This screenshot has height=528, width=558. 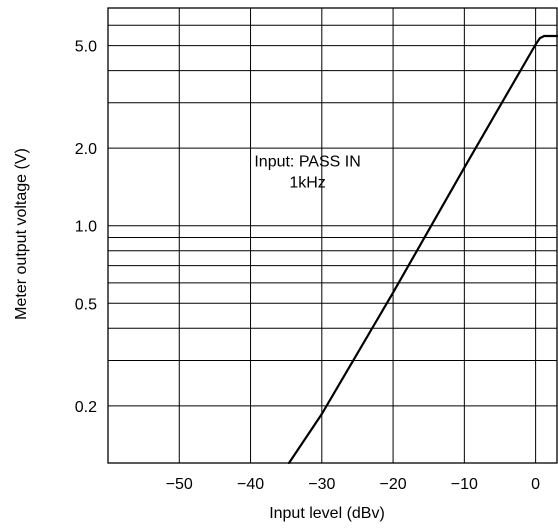 What do you see at coordinates (86, 407) in the screenshot?
I see `y-tick-label: 0.2` at bounding box center [86, 407].